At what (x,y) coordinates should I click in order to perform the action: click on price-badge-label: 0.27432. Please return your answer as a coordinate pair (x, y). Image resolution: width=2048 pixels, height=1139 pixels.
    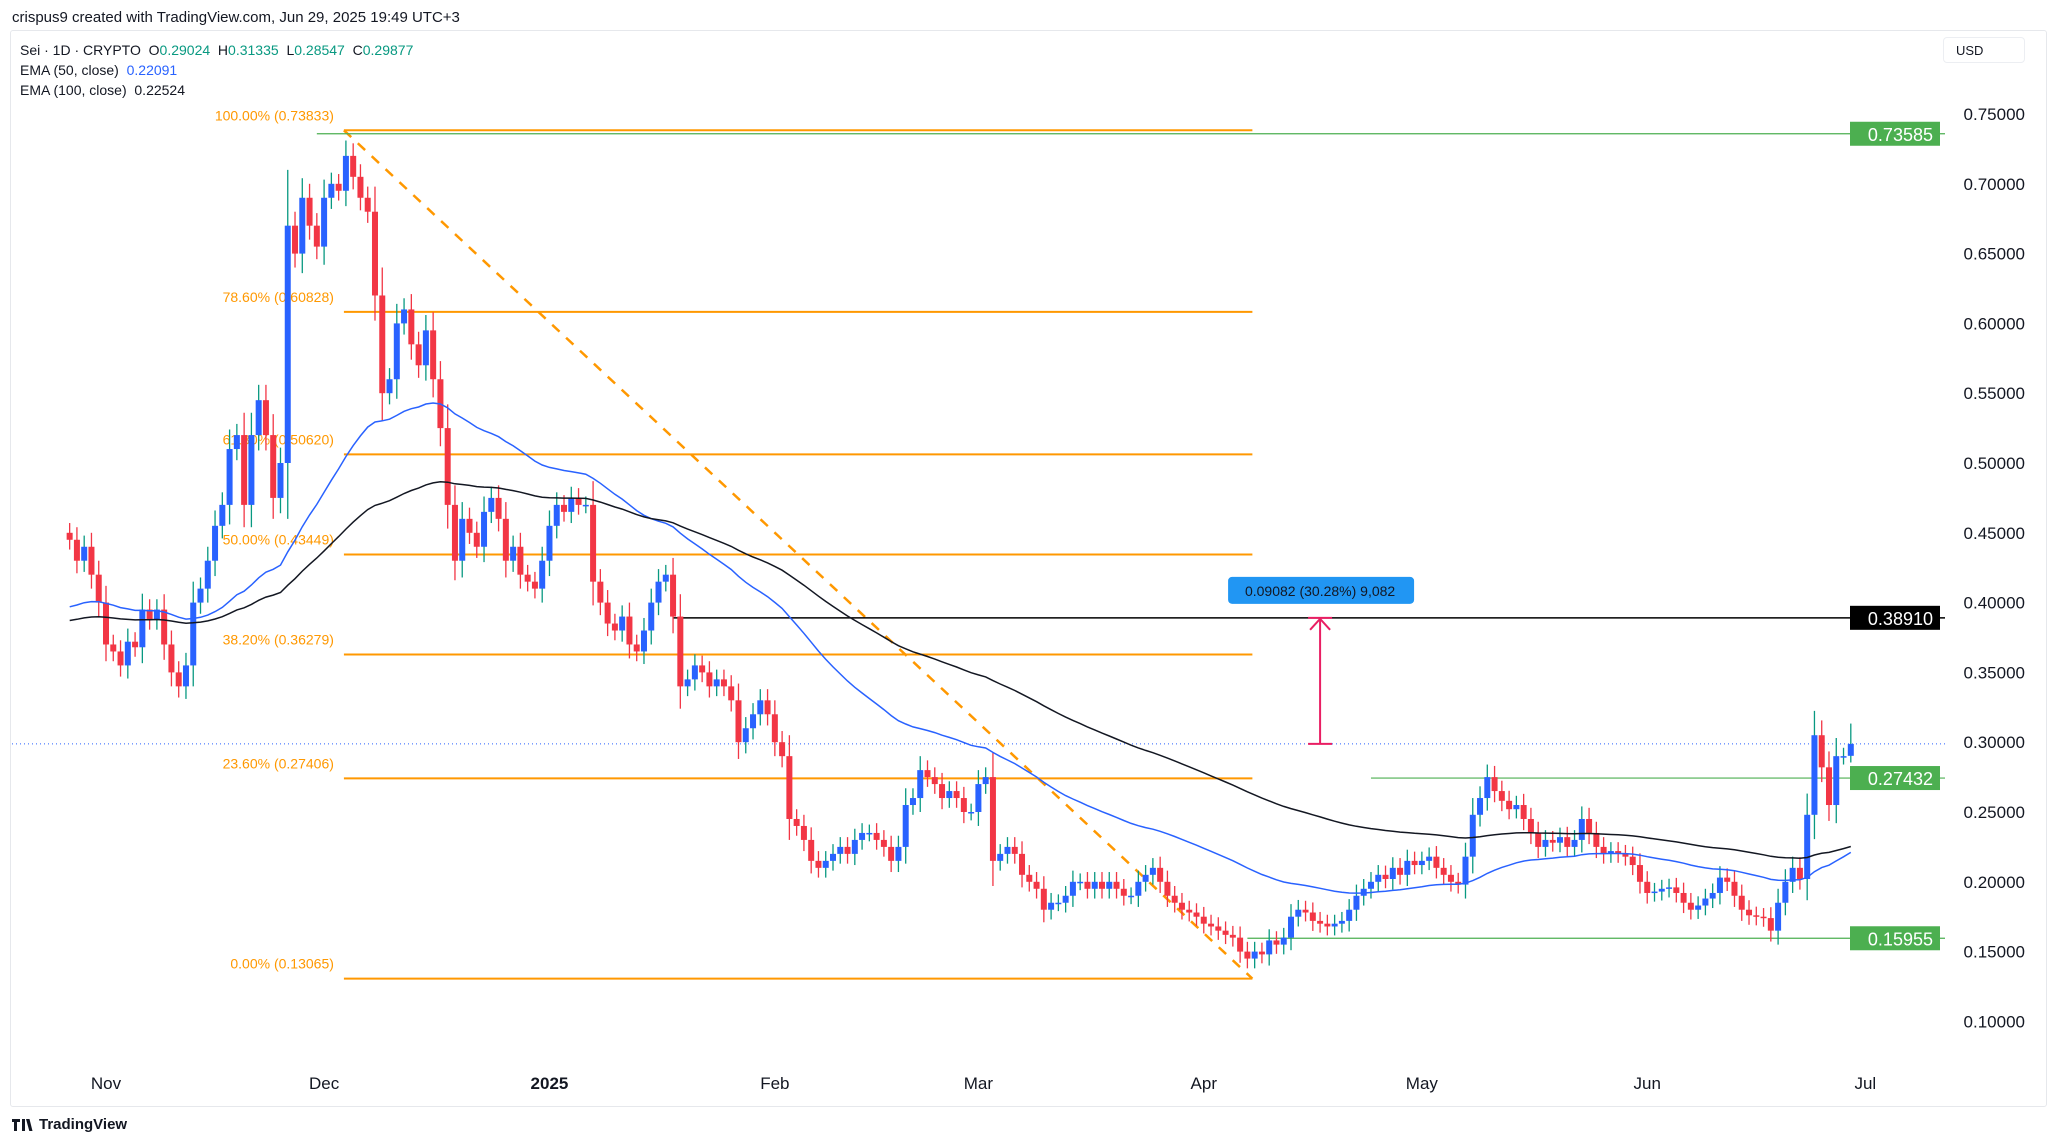
    Looking at the image, I should click on (1900, 779).